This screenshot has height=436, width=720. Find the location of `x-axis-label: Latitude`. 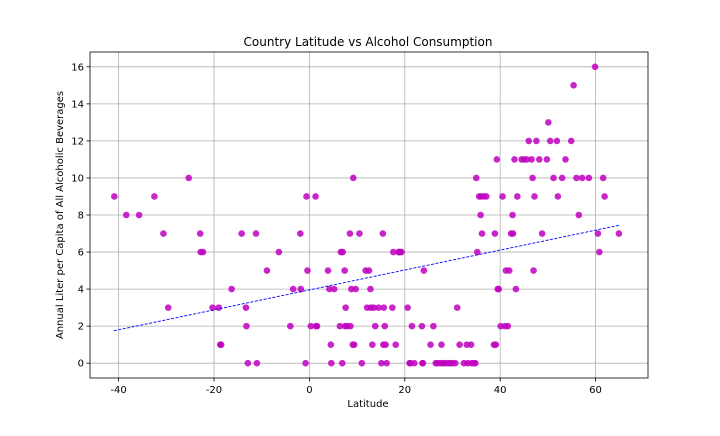

x-axis-label: Latitude is located at coordinates (367, 404).